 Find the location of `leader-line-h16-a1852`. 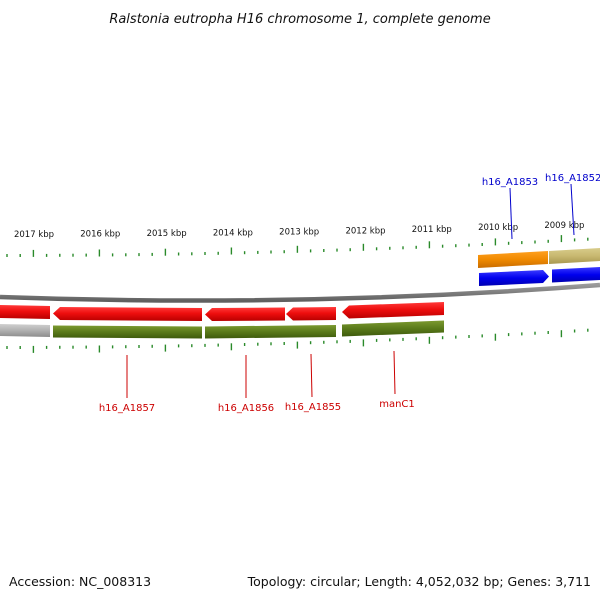

leader-line-h16-a1852 is located at coordinates (572, 209).